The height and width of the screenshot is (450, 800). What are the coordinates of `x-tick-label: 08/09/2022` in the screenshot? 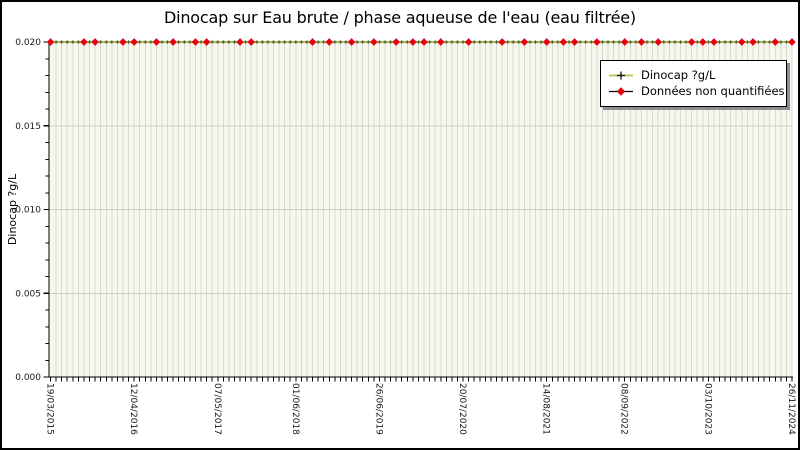 It's located at (624, 409).